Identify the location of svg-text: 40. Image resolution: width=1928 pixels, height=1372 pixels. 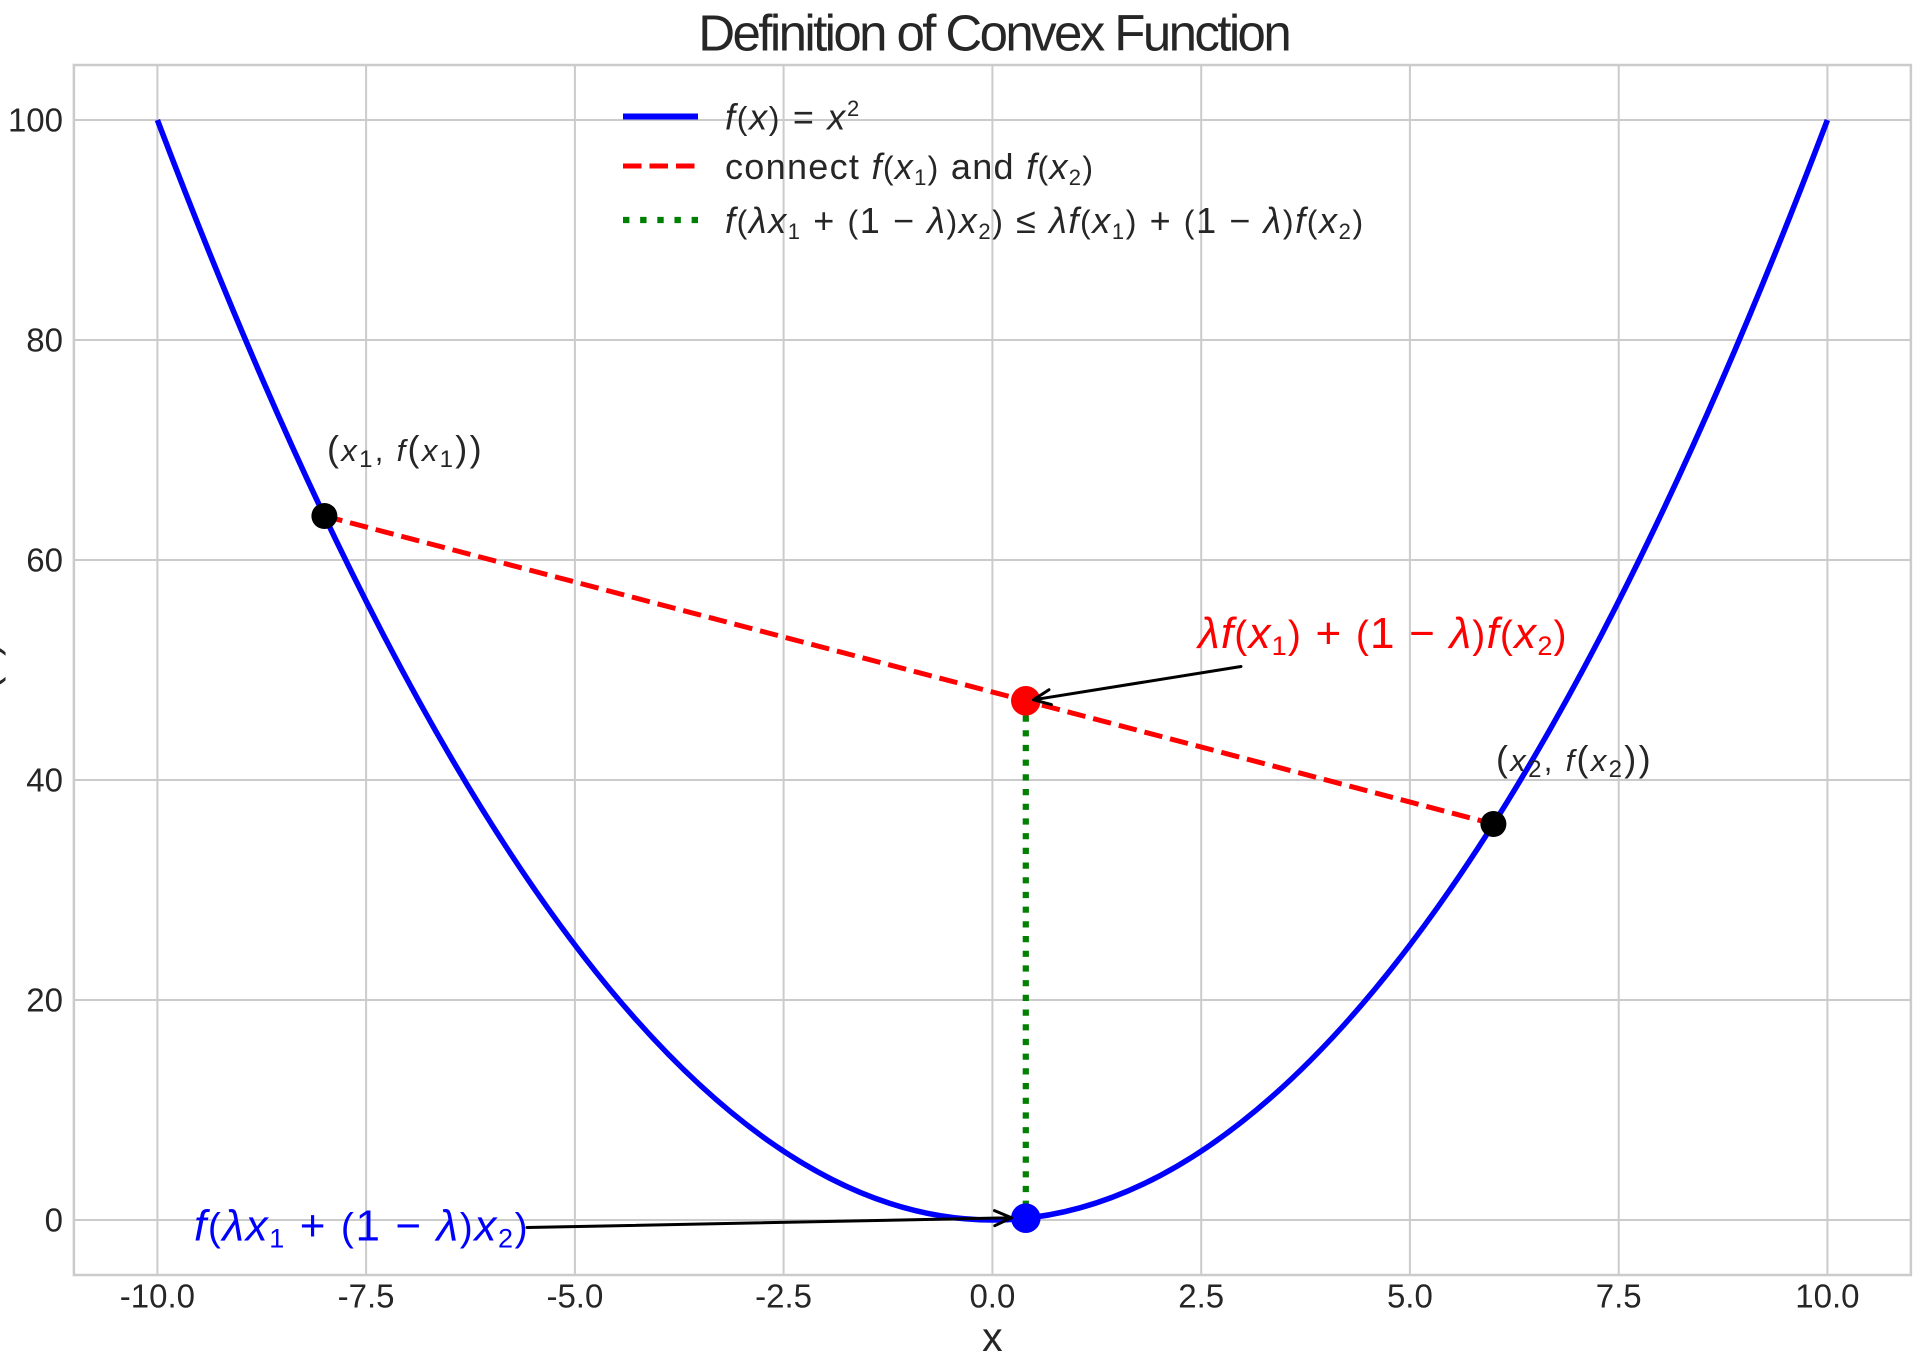
(44, 779).